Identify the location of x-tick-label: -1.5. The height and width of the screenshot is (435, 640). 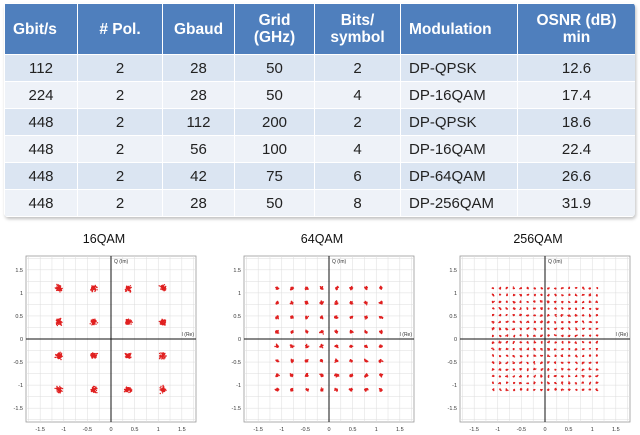
(39, 429).